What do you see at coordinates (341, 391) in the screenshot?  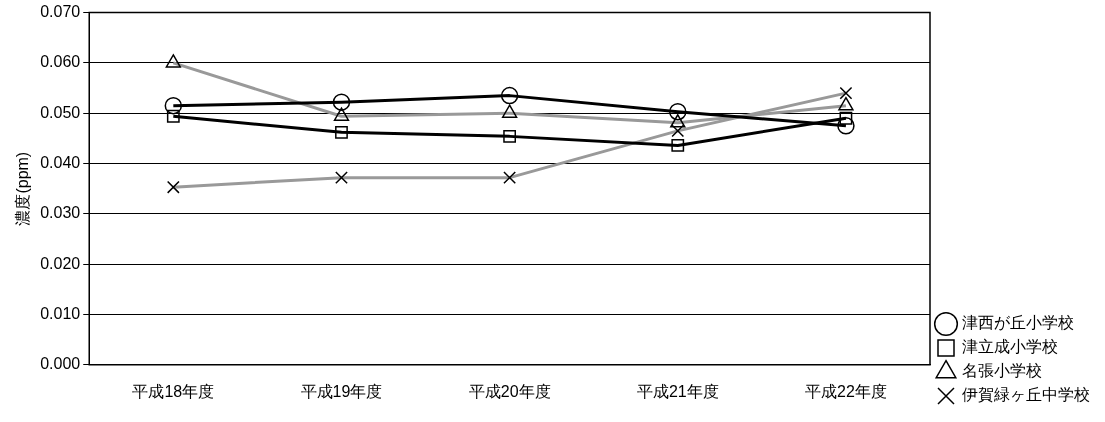 I see `x-tick-label: 平成19年度` at bounding box center [341, 391].